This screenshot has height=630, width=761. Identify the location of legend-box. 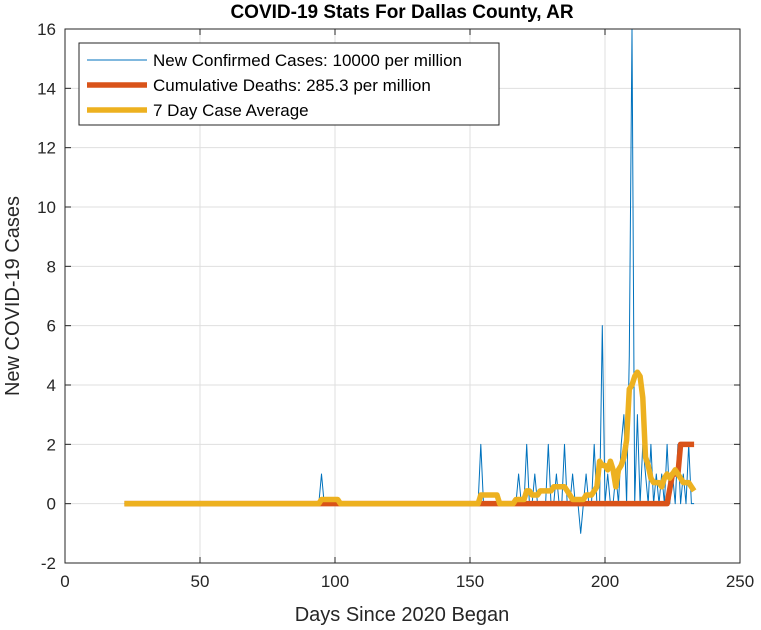
(289, 84).